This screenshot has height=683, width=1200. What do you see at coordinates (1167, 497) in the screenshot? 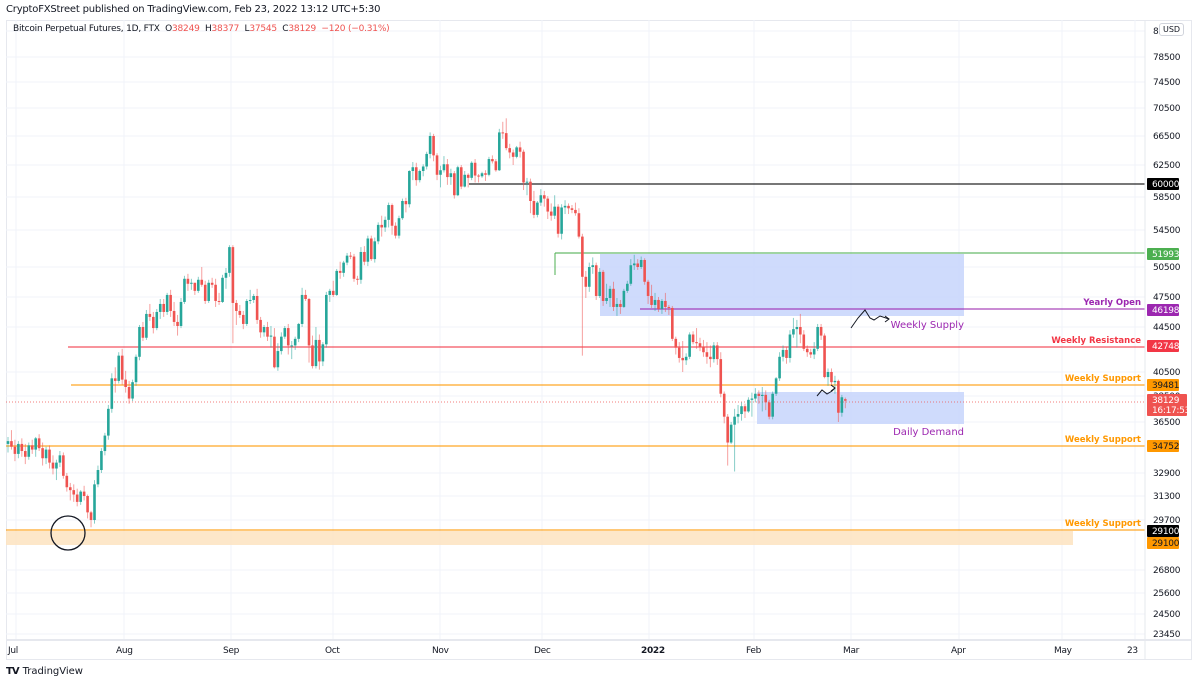
I see `price-tick: 31300` at bounding box center [1167, 497].